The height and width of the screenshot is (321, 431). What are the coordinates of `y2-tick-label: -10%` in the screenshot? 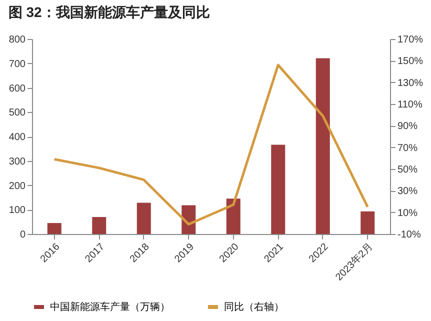 It's located at (409, 235).